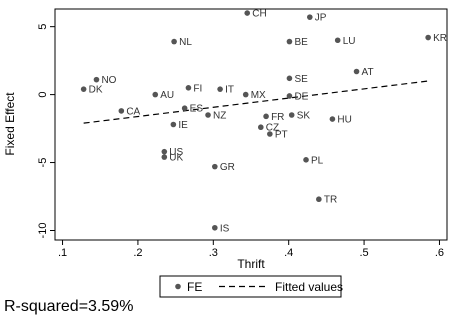  I want to click on point-label-jp: JP, so click(321, 18).